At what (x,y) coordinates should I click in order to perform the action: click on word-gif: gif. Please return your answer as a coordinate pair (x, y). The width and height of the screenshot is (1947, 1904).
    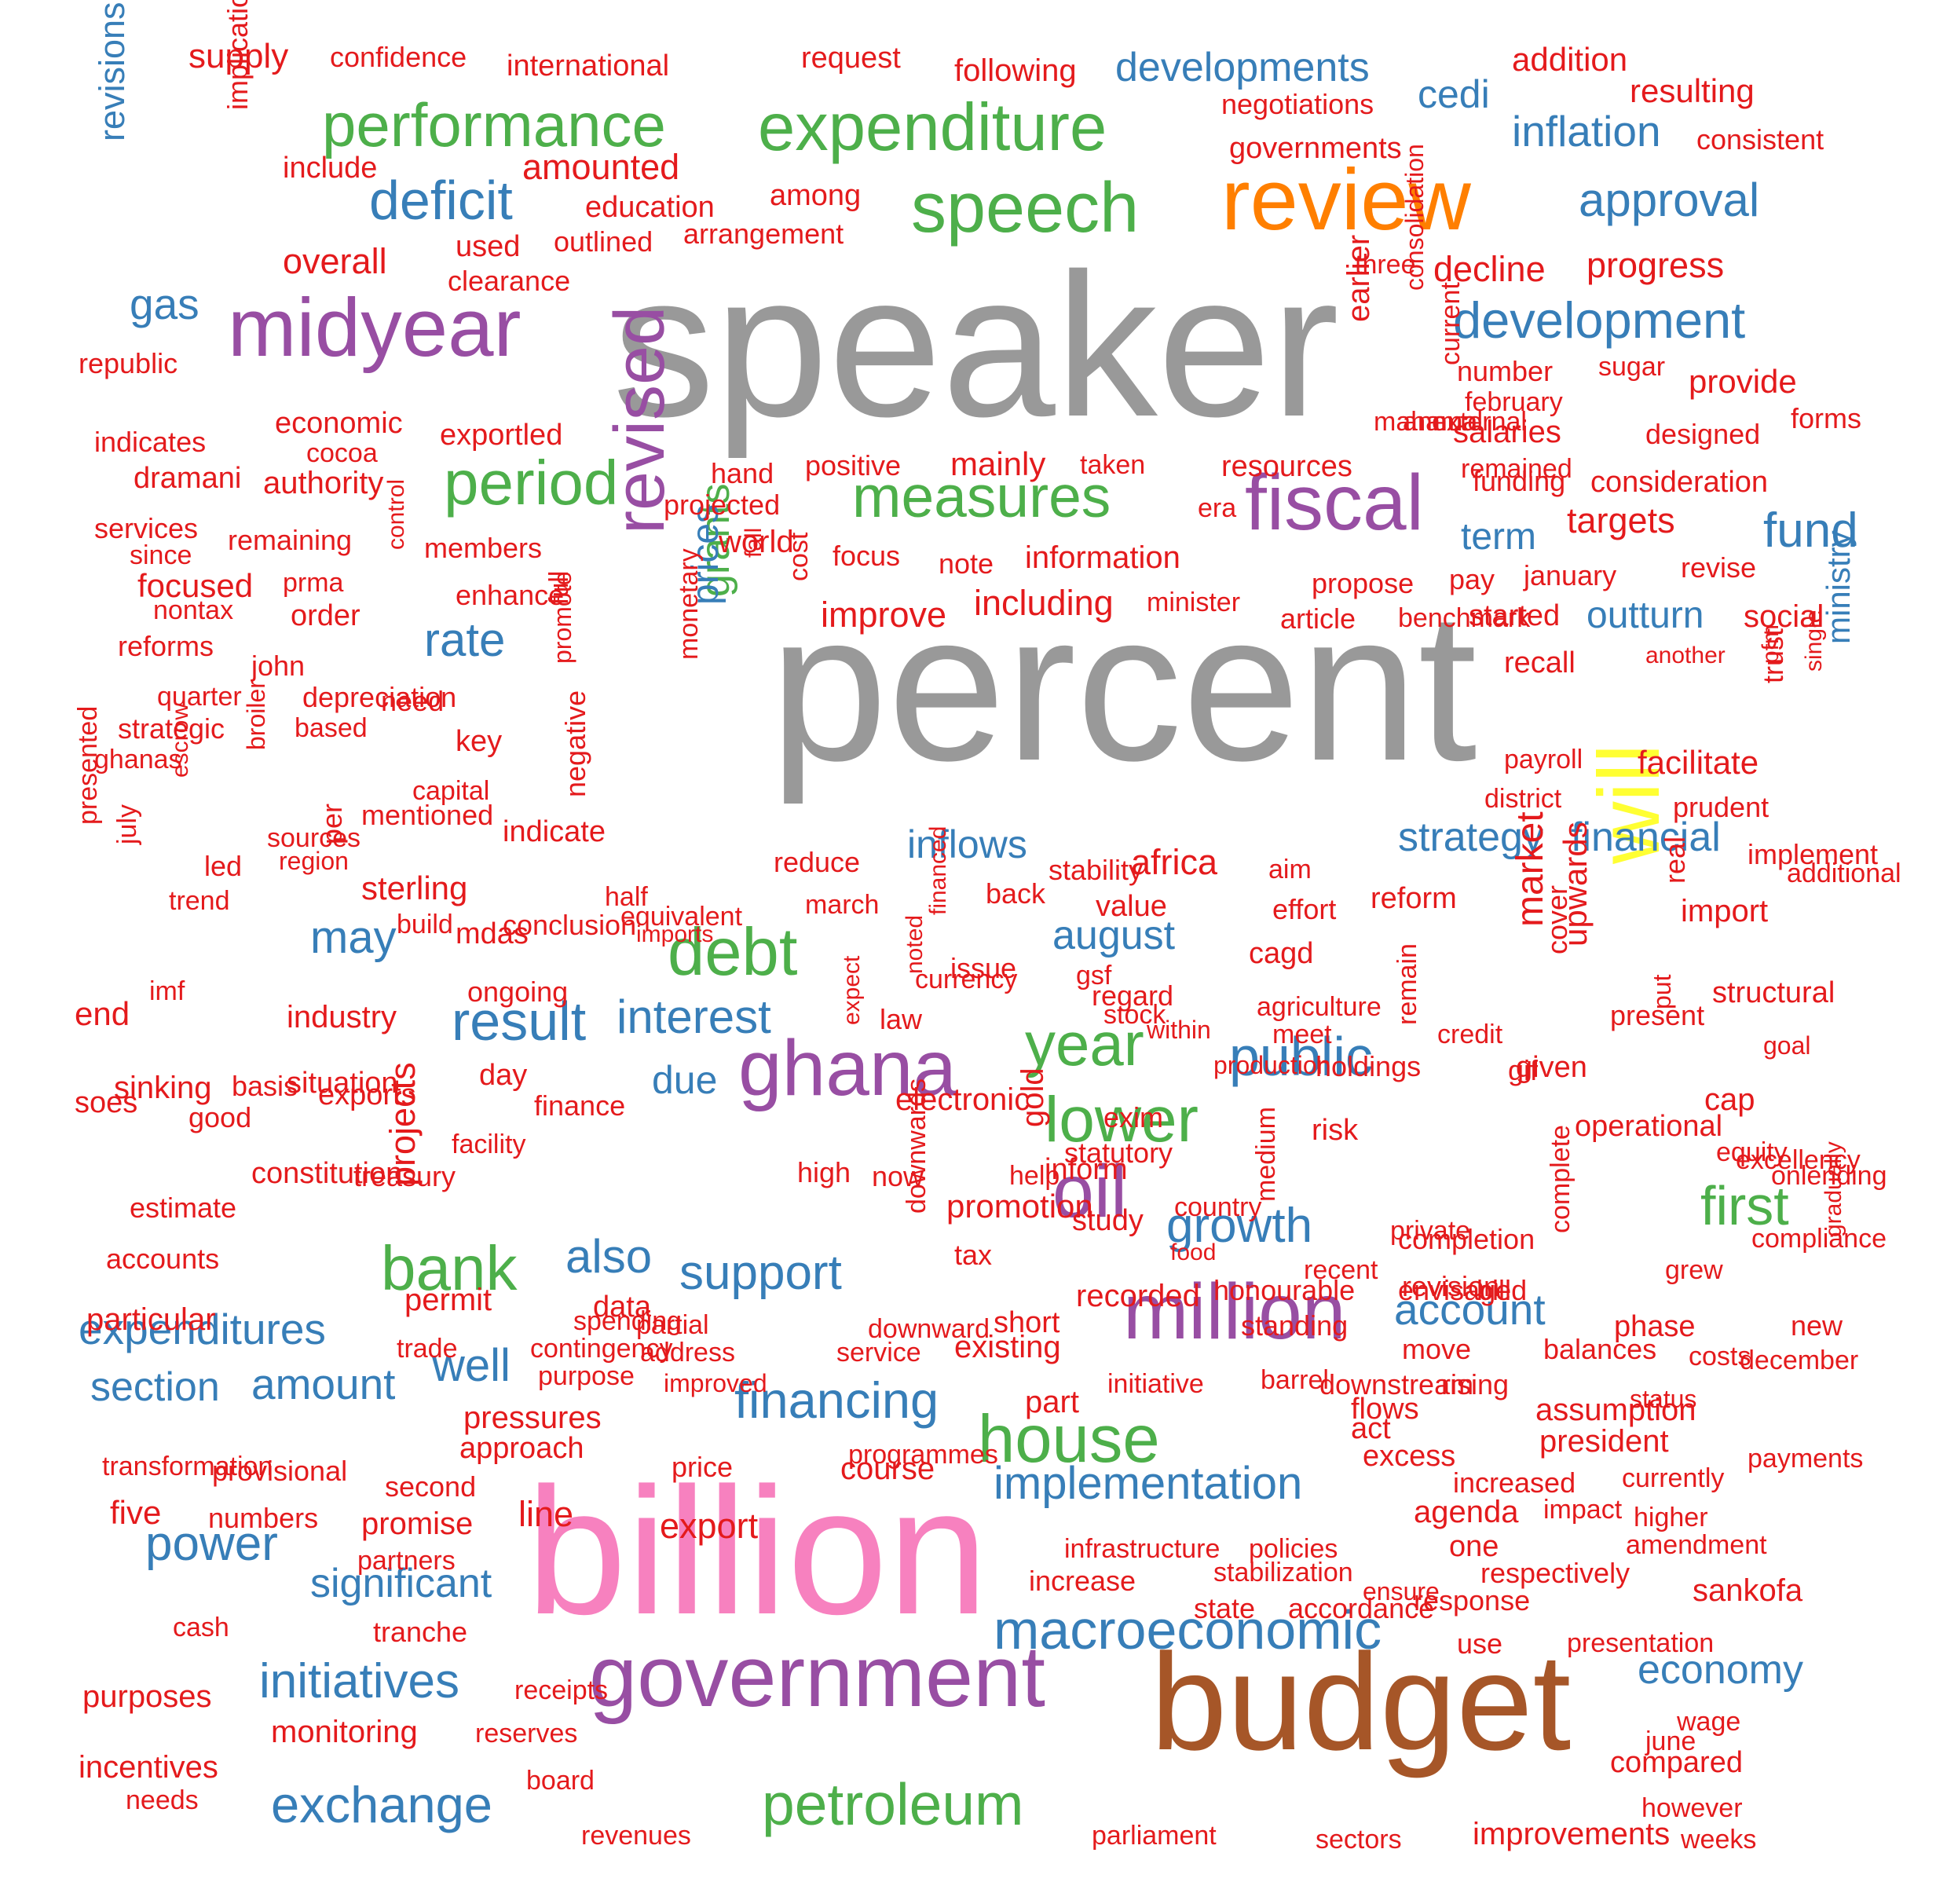
    Looking at the image, I should click on (1523, 1070).